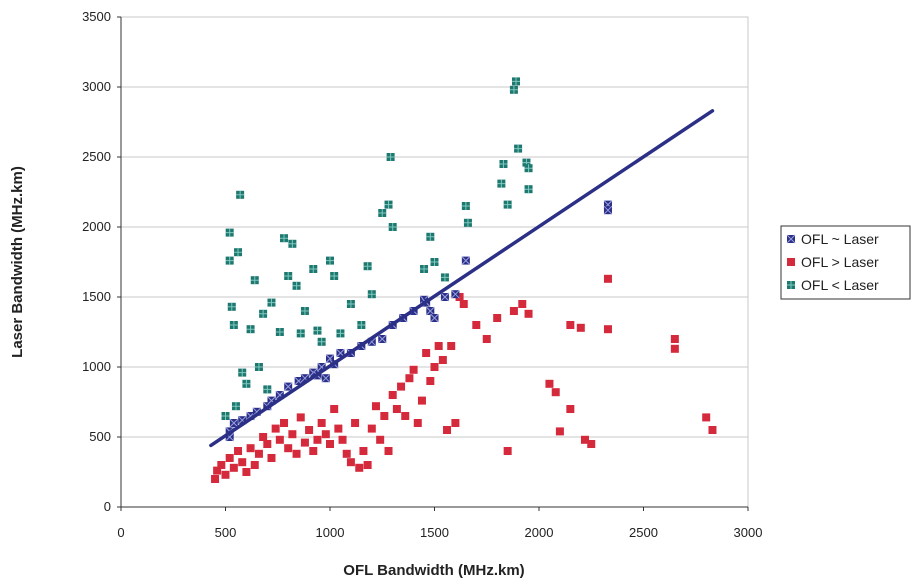  I want to click on y-tick-label: 2000, so click(96, 226).